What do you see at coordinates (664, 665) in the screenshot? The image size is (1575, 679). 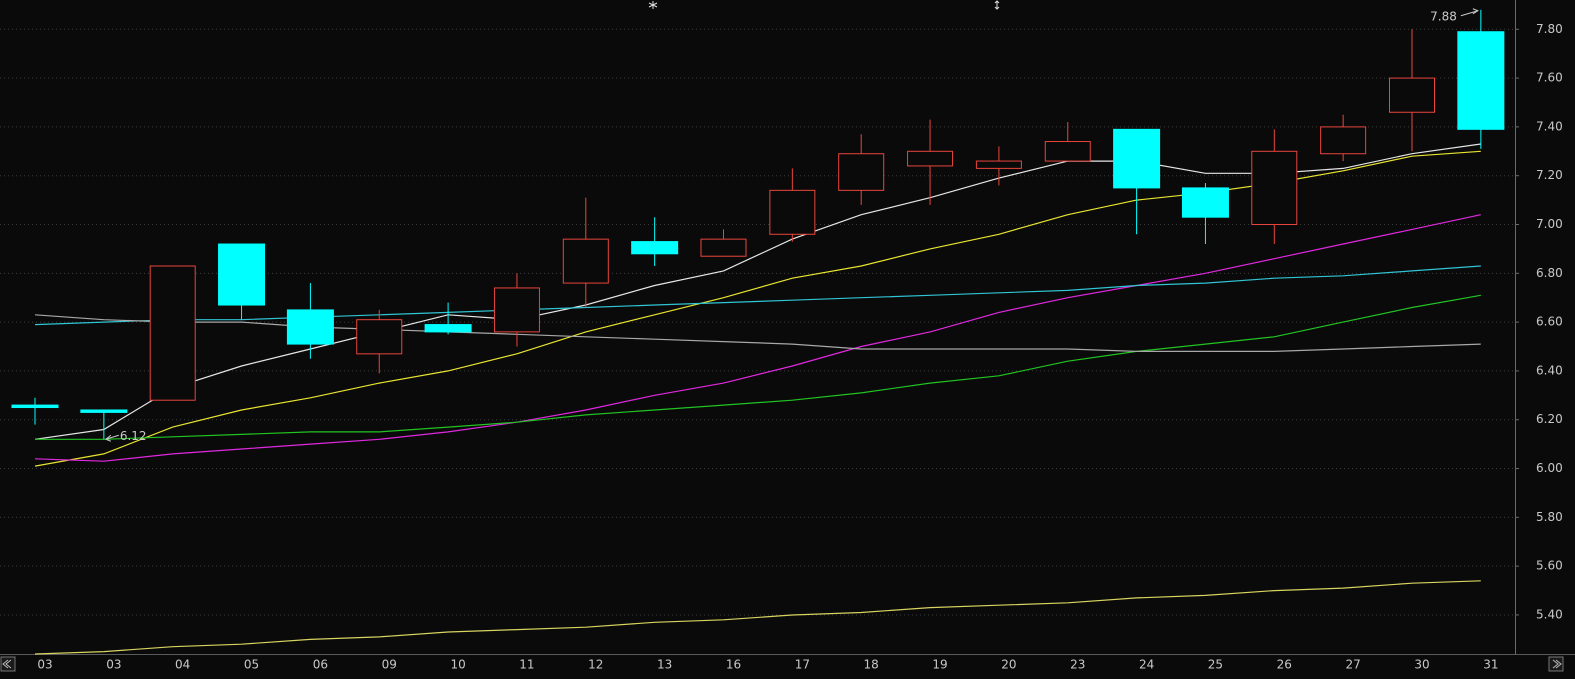 I see `x-tick-label: 13` at bounding box center [664, 665].